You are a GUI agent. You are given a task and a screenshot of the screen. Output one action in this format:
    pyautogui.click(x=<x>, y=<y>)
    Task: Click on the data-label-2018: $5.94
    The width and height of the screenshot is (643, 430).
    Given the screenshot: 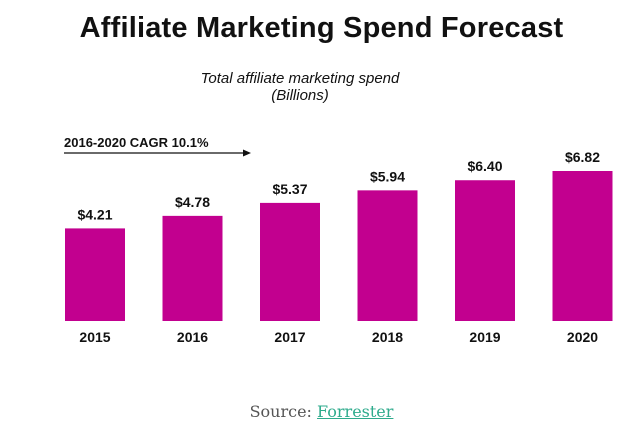 What is the action you would take?
    pyautogui.click(x=387, y=176)
    